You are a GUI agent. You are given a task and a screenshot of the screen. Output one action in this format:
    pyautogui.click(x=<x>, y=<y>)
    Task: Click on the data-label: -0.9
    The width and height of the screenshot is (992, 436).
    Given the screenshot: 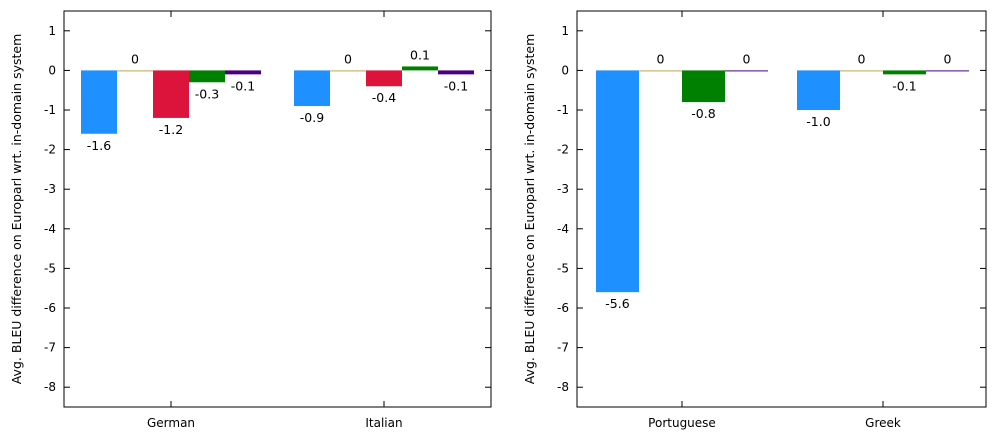 What is the action you would take?
    pyautogui.click(x=312, y=117)
    